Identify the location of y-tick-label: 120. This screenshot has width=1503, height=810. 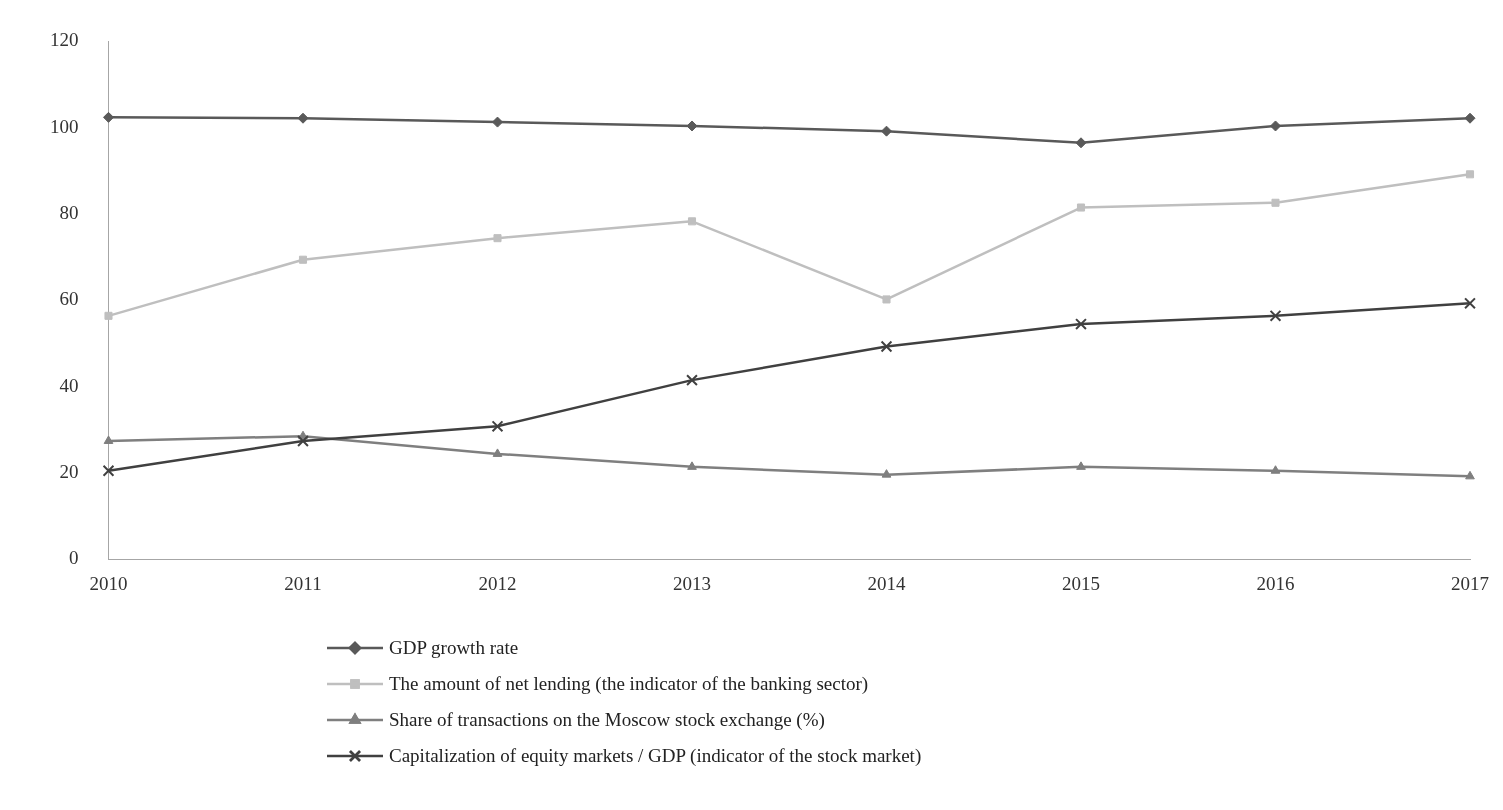
(64, 40).